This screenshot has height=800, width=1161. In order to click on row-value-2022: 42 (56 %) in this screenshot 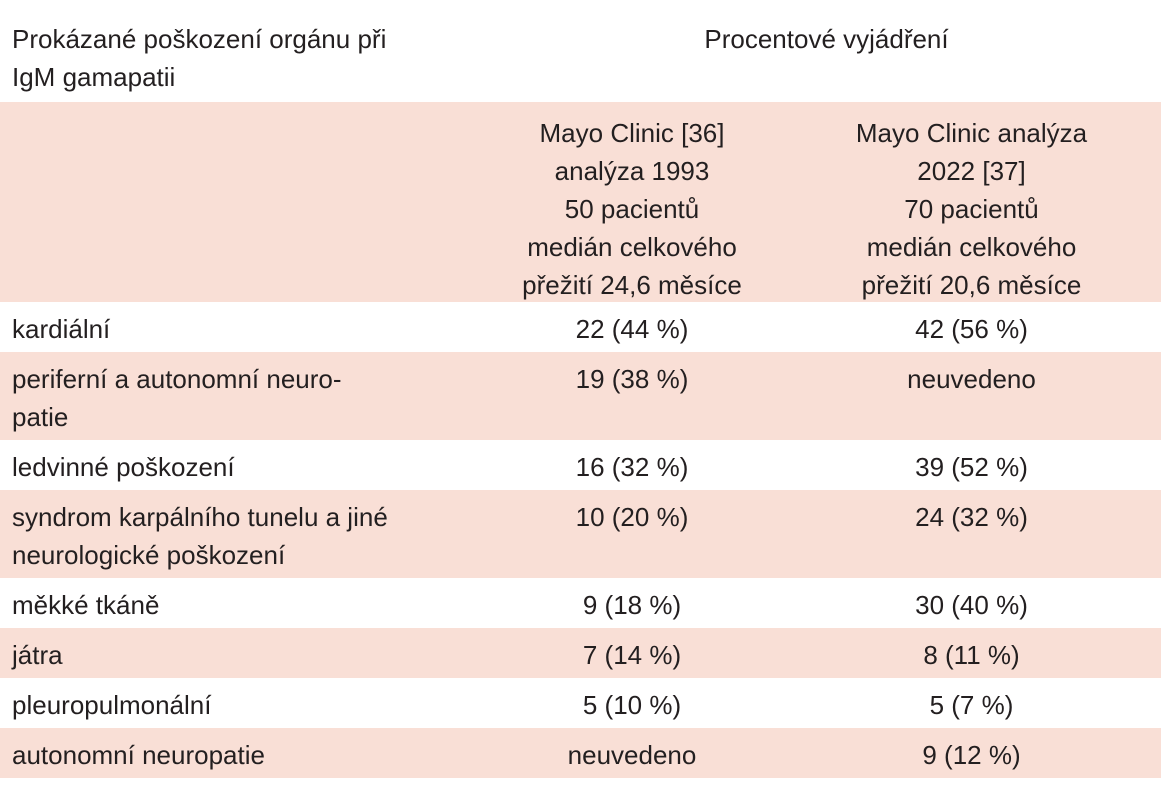, I will do `click(971, 329)`.